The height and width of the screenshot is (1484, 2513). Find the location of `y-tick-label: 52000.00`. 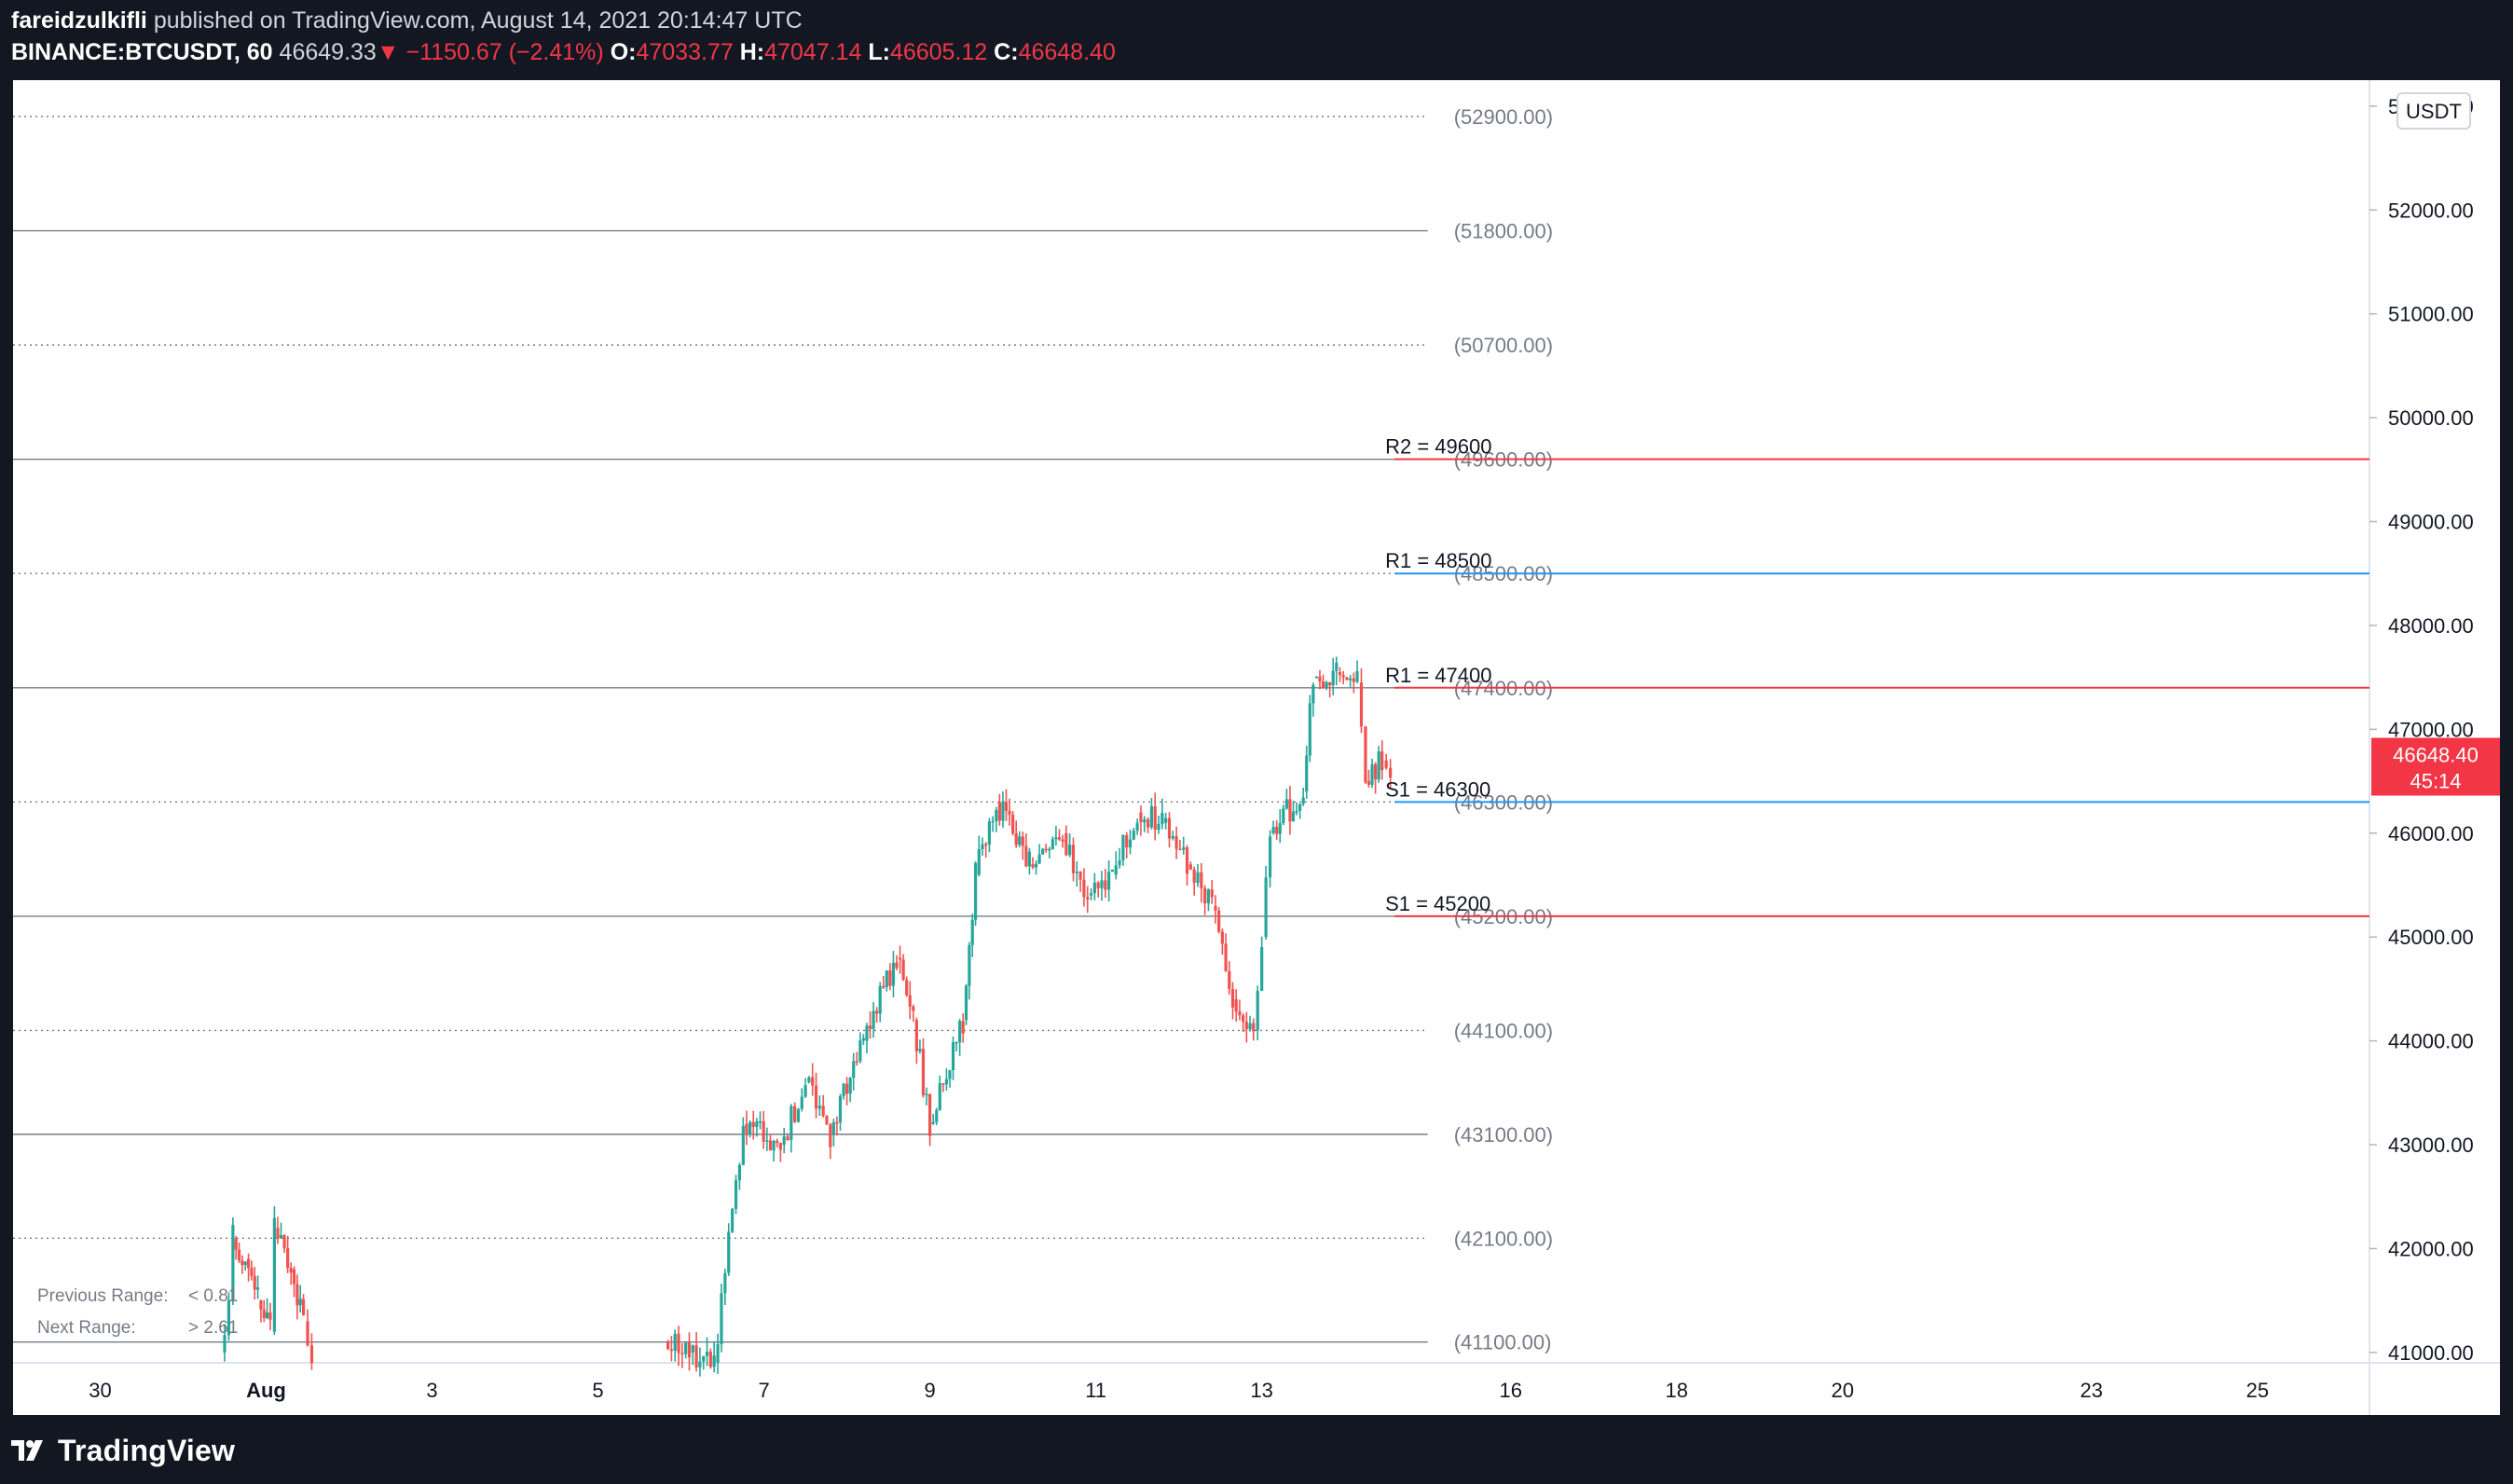

y-tick-label: 52000.00 is located at coordinates (2431, 211).